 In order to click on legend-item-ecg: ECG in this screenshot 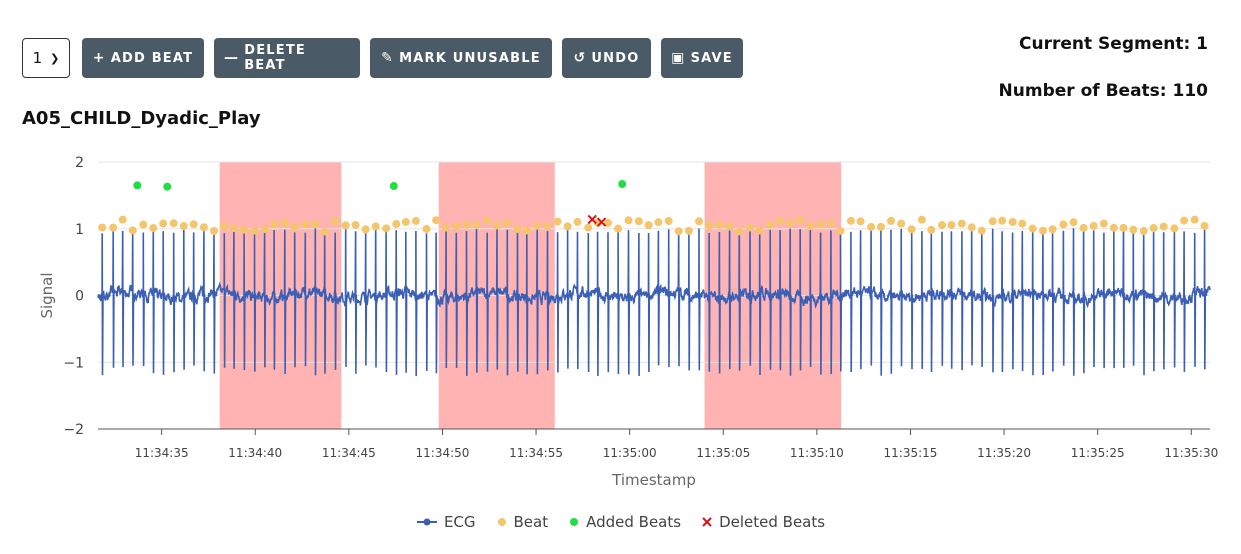, I will do `click(446, 522)`.